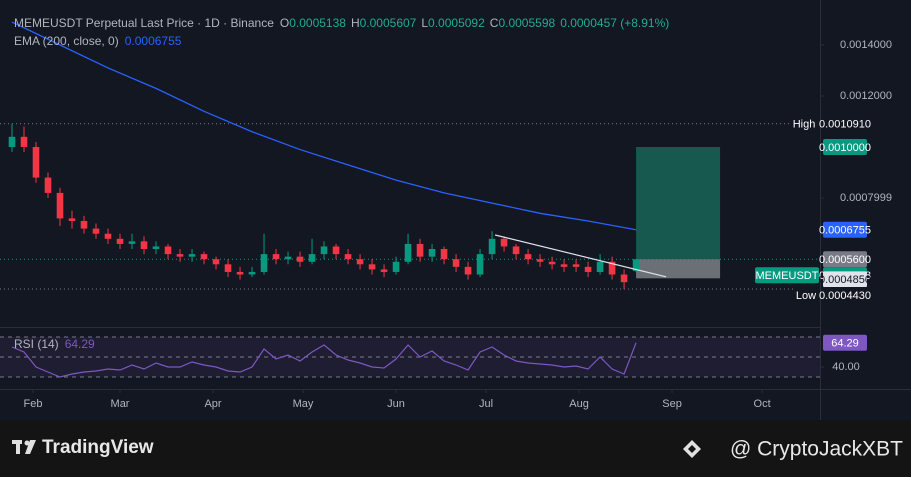 The height and width of the screenshot is (477, 911). I want to click on x-tick-label: Apr, so click(212, 404).